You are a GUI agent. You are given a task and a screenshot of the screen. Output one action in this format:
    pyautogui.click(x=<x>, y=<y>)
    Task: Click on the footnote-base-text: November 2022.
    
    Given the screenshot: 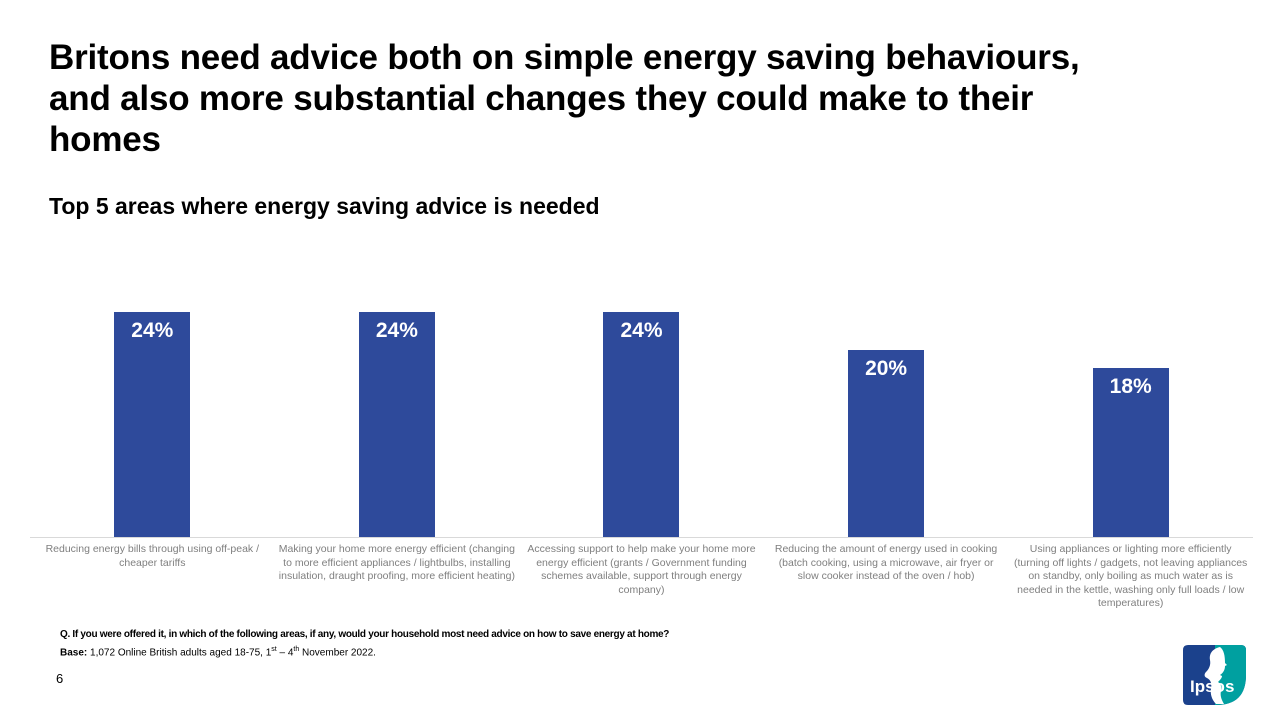 What is the action you would take?
    pyautogui.click(x=337, y=653)
    